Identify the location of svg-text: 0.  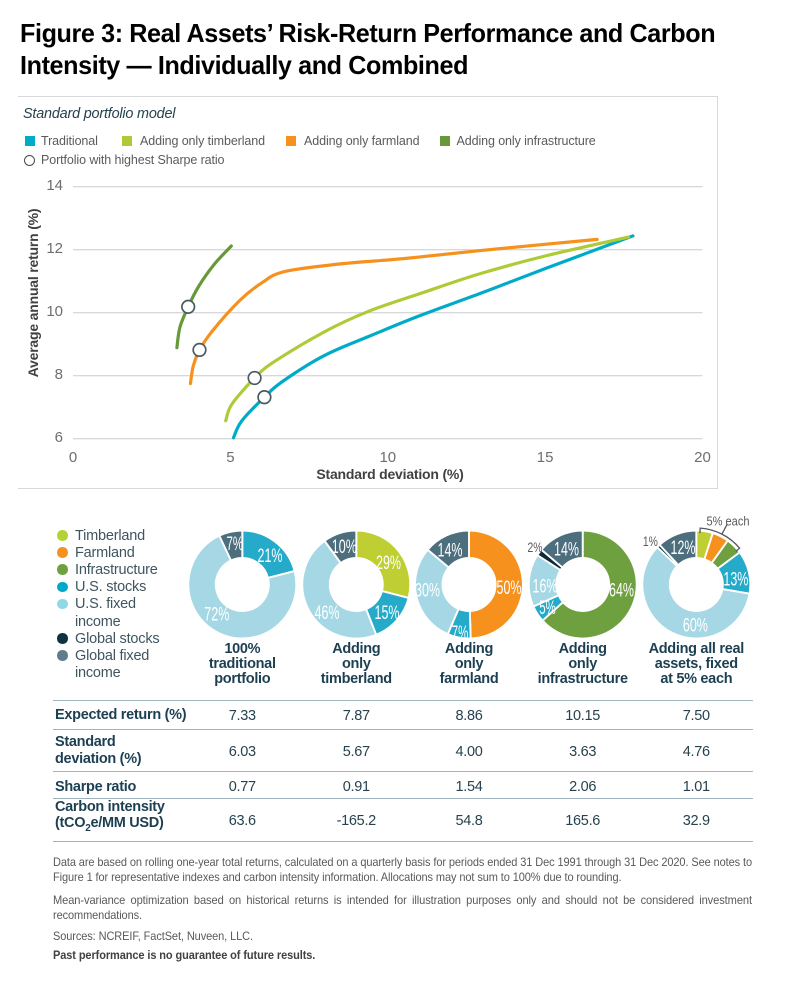
(73, 457).